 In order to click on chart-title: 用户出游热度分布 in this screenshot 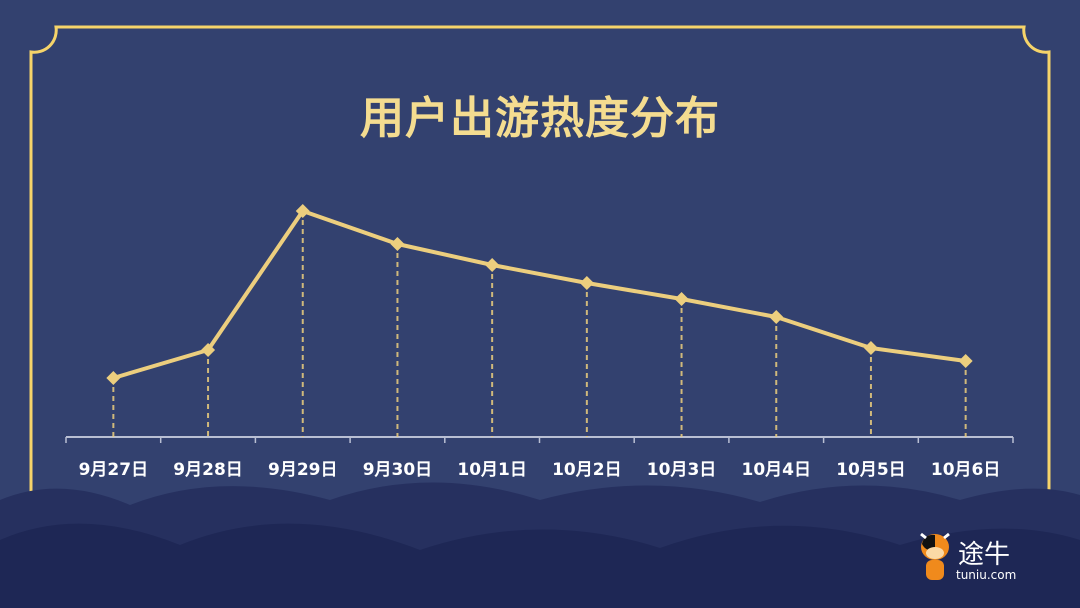, I will do `click(540, 118)`.